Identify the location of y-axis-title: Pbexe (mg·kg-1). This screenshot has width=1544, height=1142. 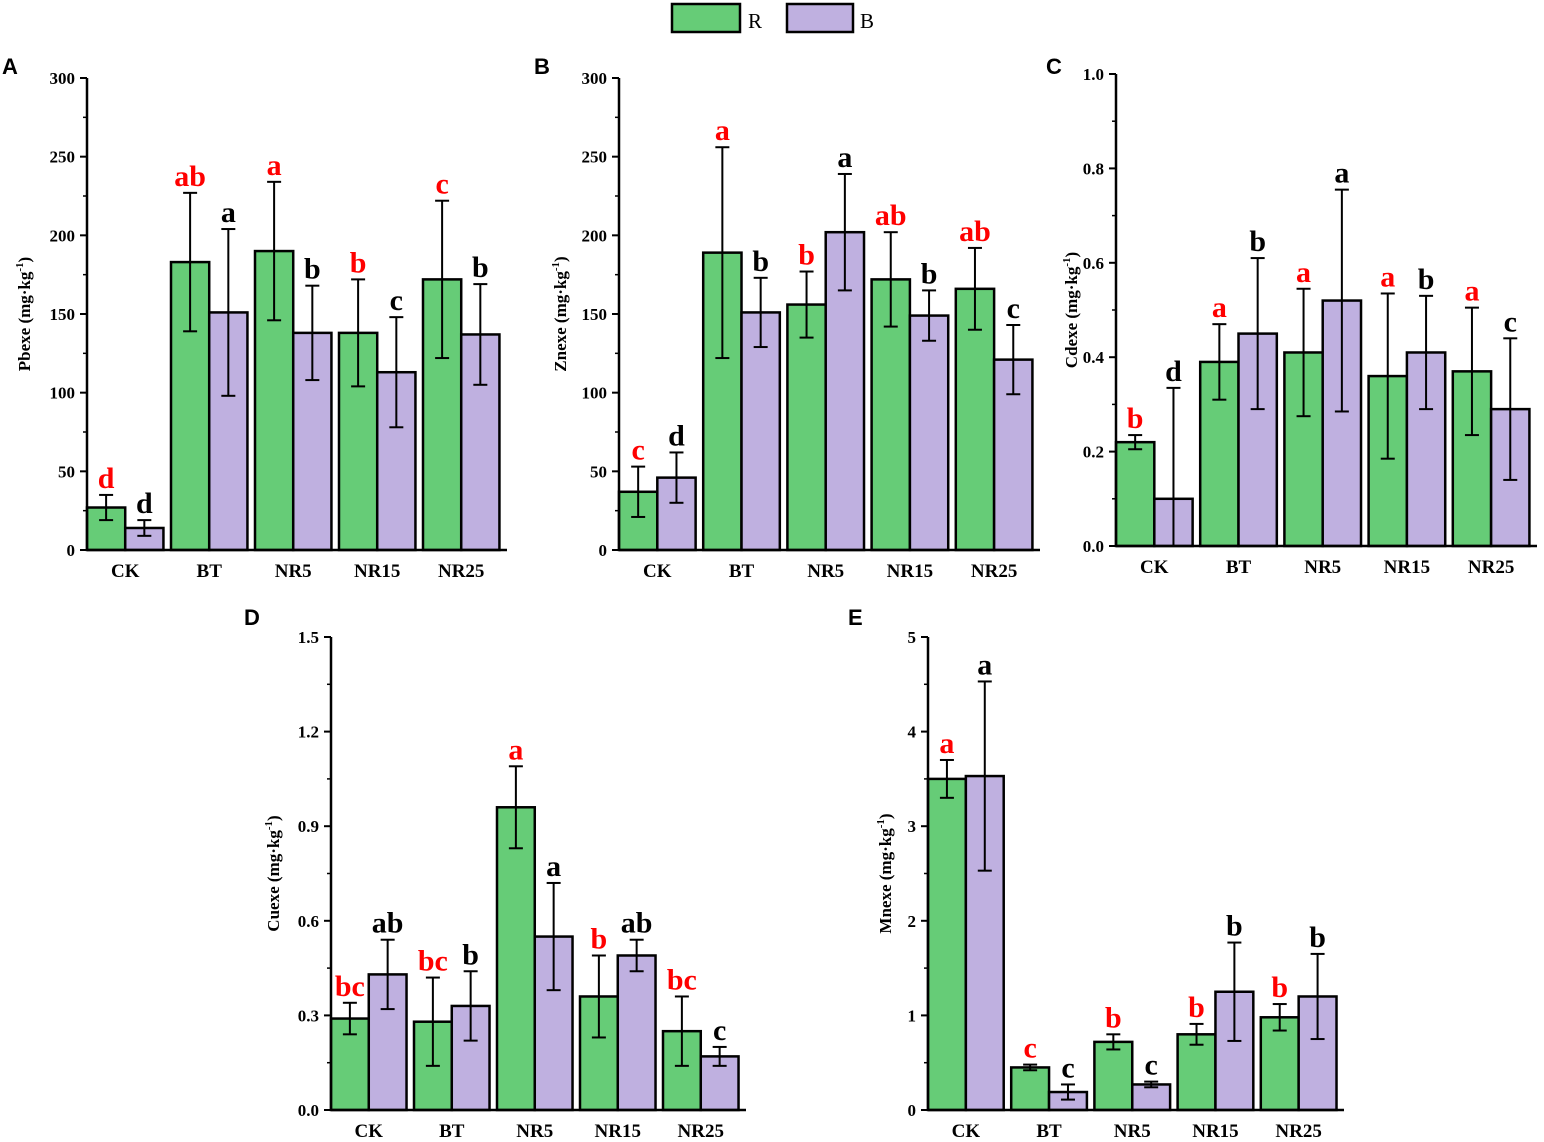
(24, 314).